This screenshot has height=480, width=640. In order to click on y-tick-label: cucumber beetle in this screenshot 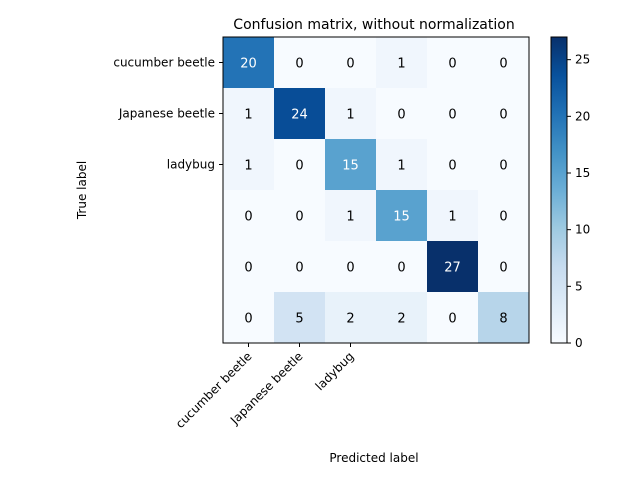, I will do `click(164, 63)`.